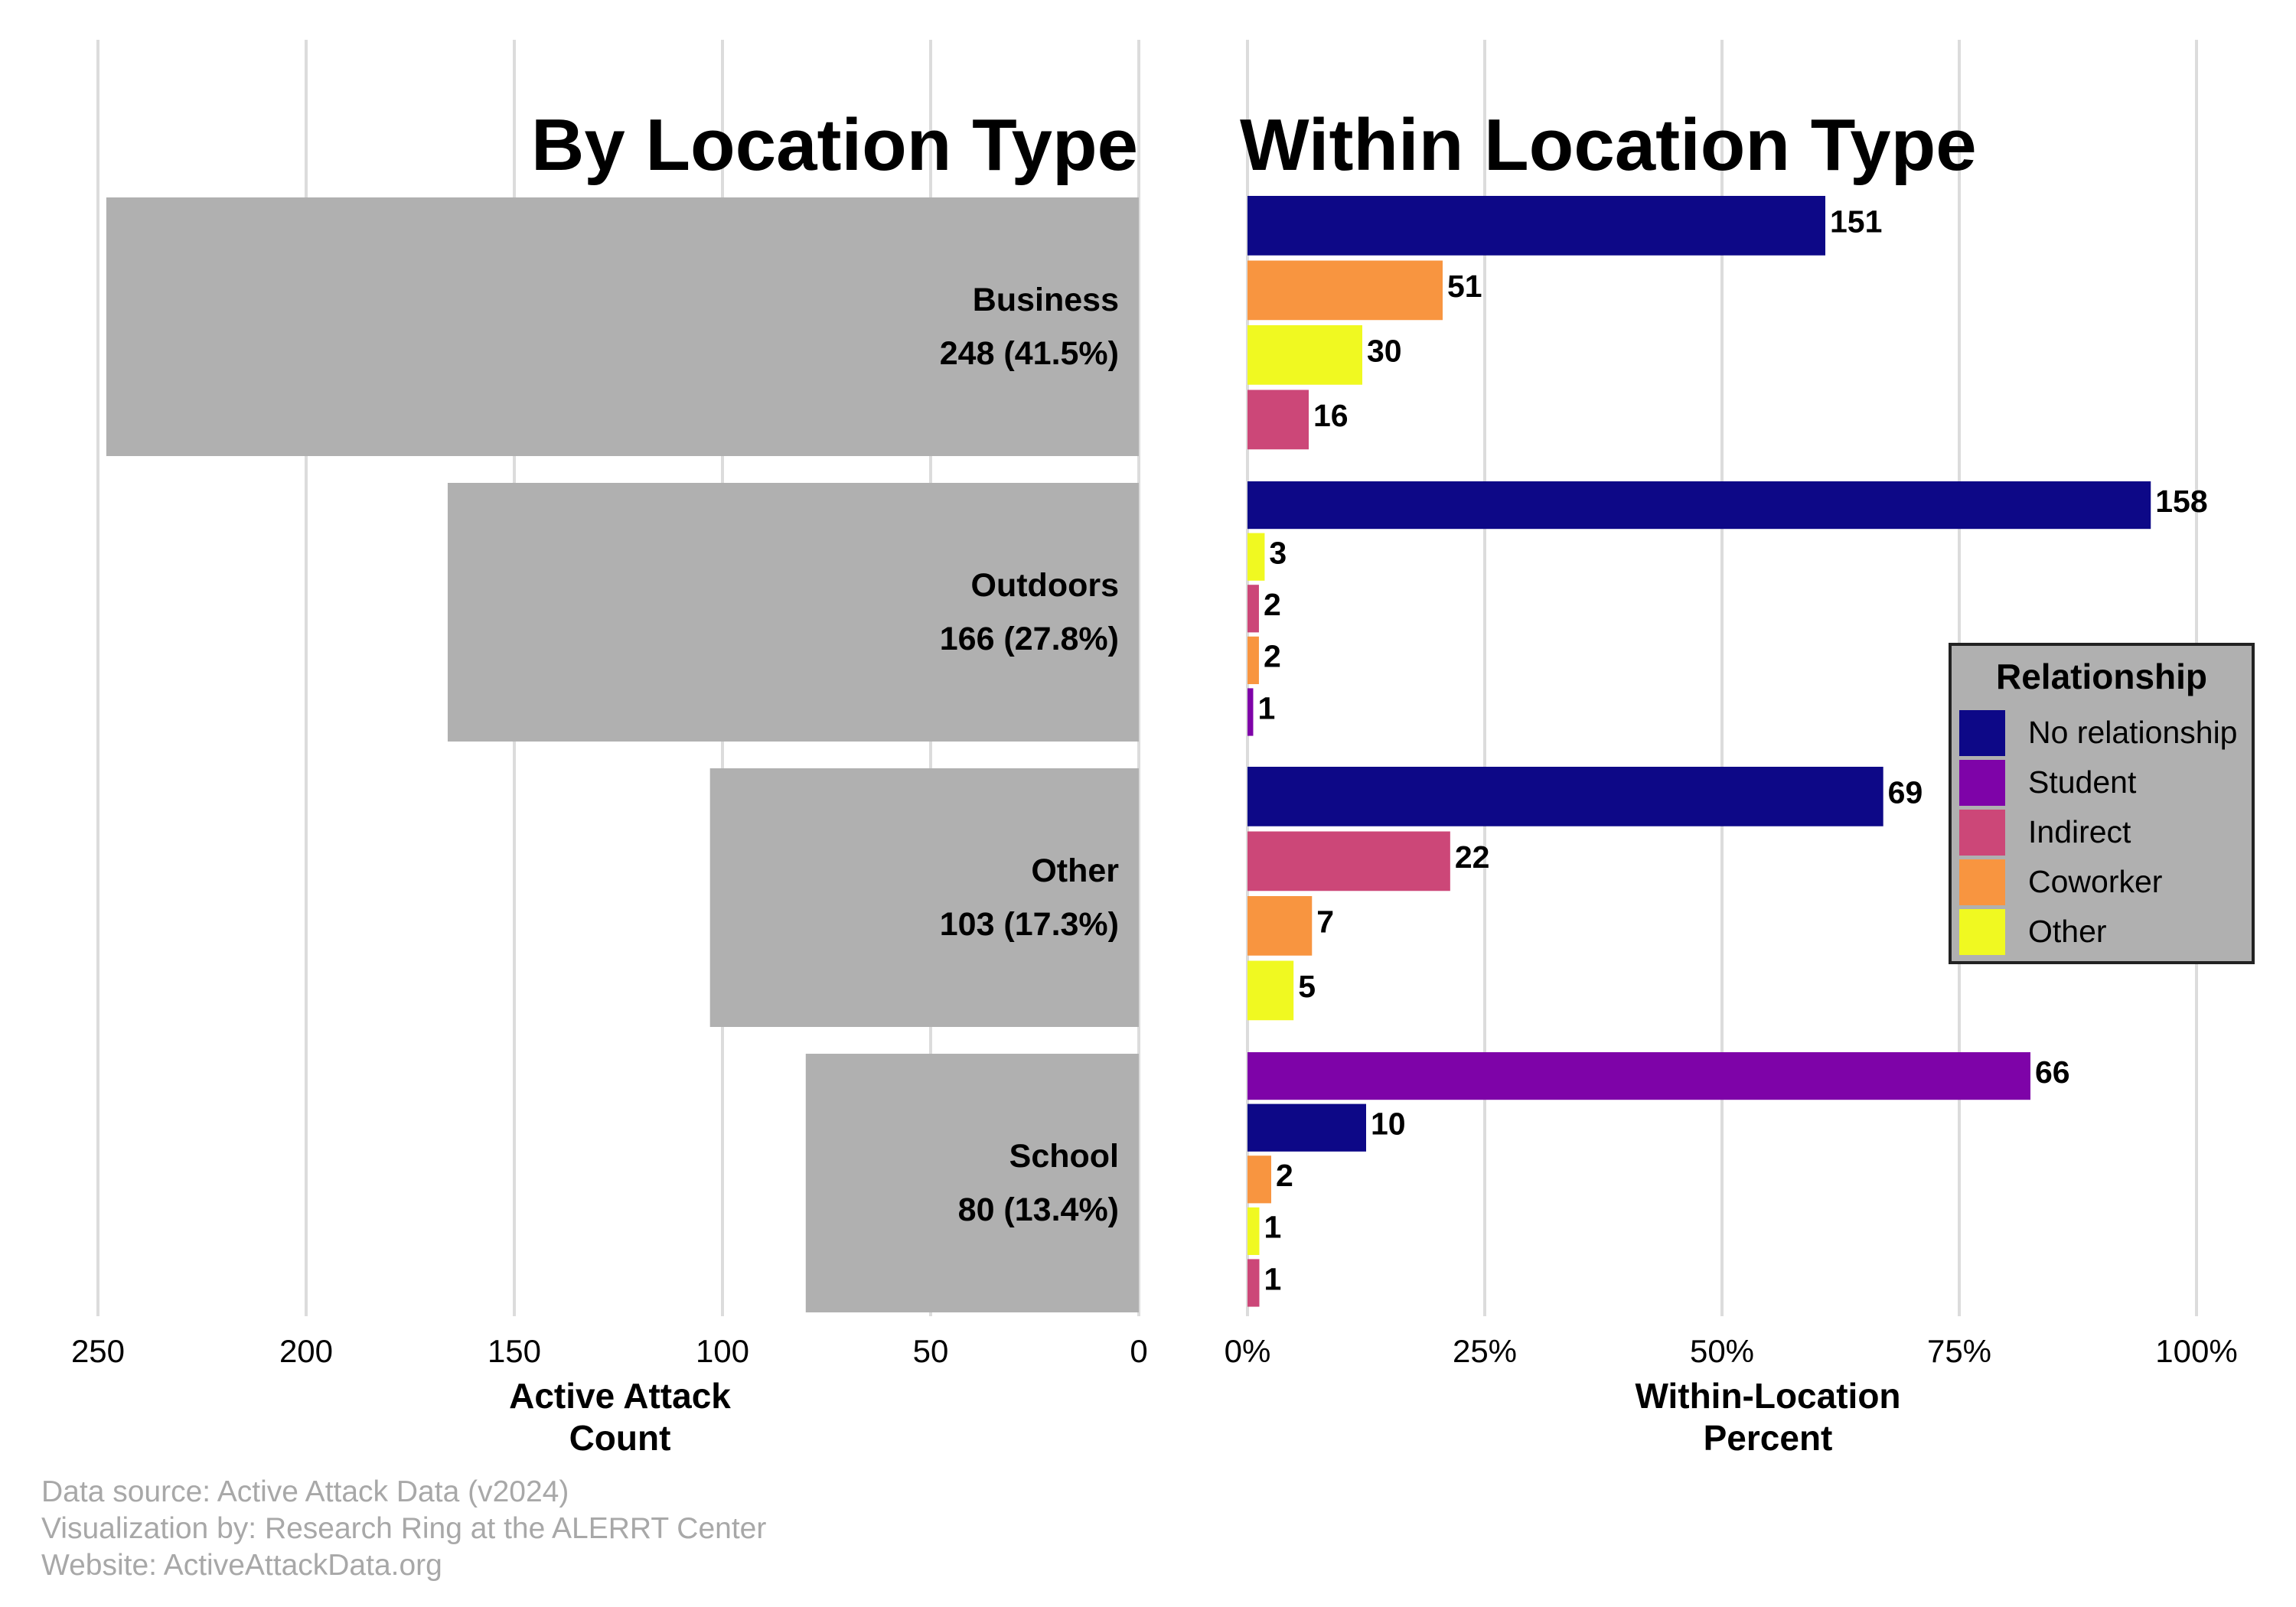 The image size is (2296, 1607). Describe the element at coordinates (1565, 796) in the screenshot. I see `bar-other-no-relationship` at that location.